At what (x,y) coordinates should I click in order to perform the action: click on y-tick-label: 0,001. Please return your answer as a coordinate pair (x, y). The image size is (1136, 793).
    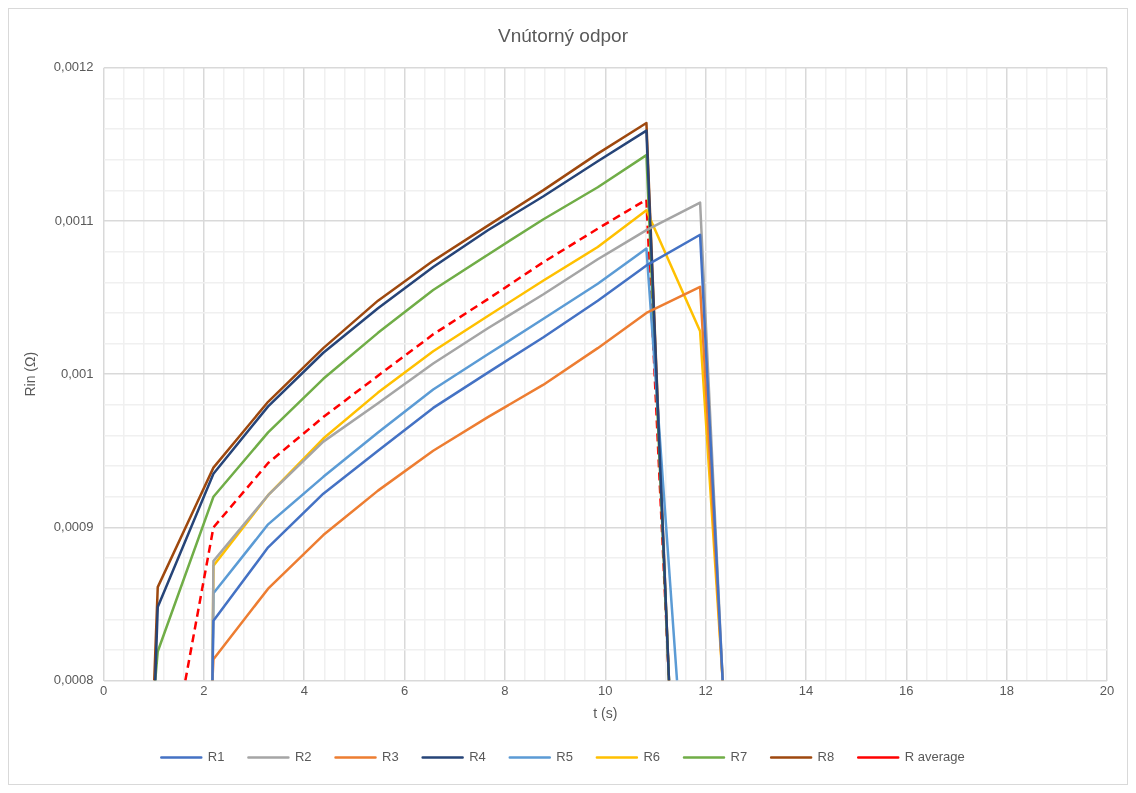
    Looking at the image, I should click on (77, 373).